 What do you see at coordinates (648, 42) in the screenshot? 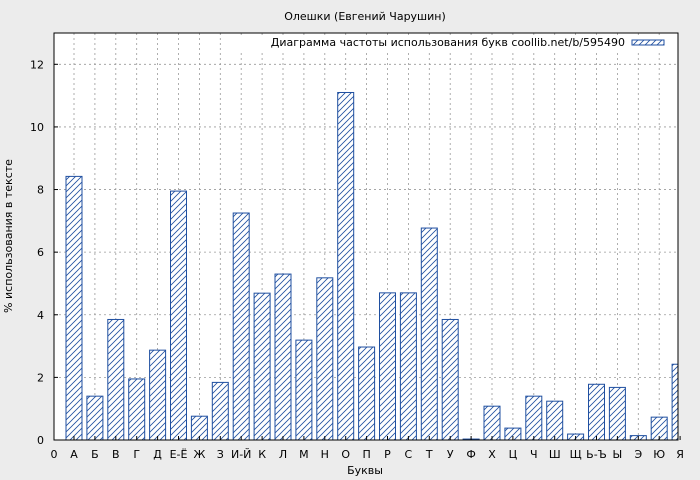
I see `legend-swatch` at bounding box center [648, 42].